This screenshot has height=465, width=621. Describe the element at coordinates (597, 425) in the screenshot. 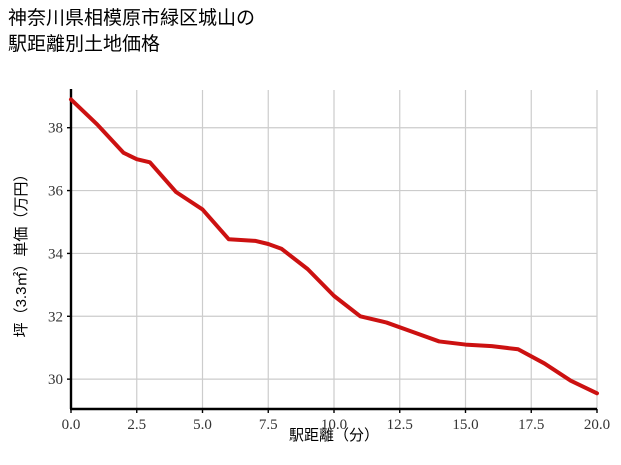

I see `x-tick-label: 20.0` at that location.